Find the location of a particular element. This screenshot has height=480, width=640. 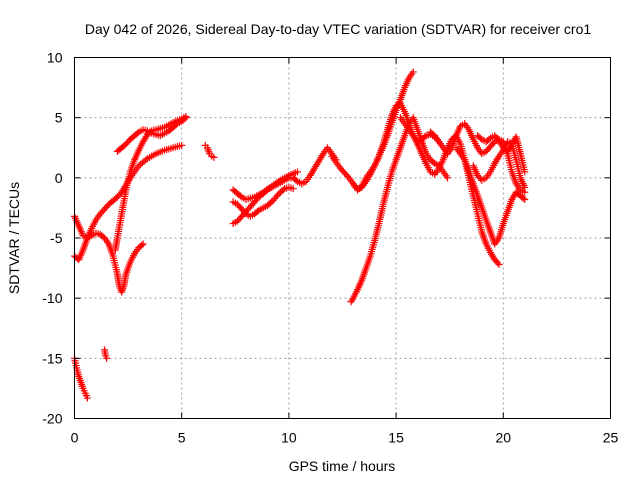

x-tick-label: 25 is located at coordinates (611, 438).